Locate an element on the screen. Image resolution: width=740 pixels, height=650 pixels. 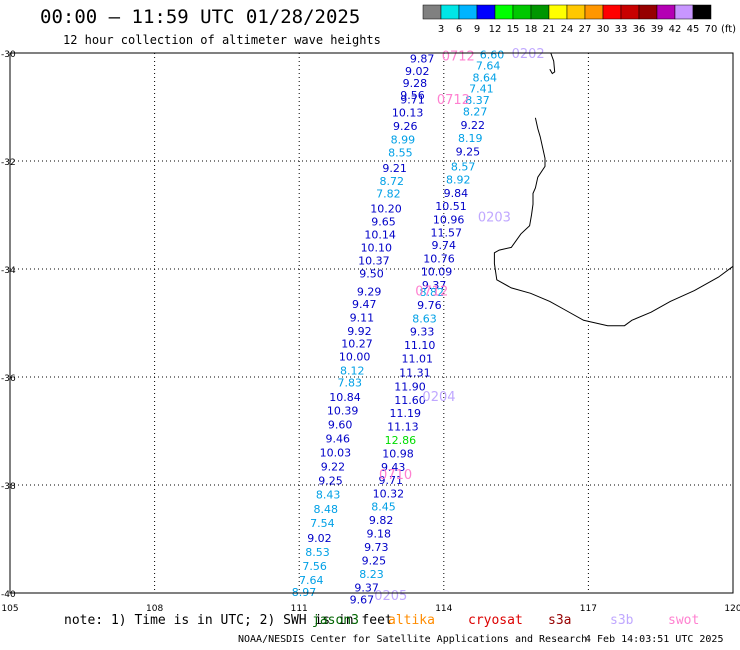
wave-height-value: 9.37 is located at coordinates (434, 285).